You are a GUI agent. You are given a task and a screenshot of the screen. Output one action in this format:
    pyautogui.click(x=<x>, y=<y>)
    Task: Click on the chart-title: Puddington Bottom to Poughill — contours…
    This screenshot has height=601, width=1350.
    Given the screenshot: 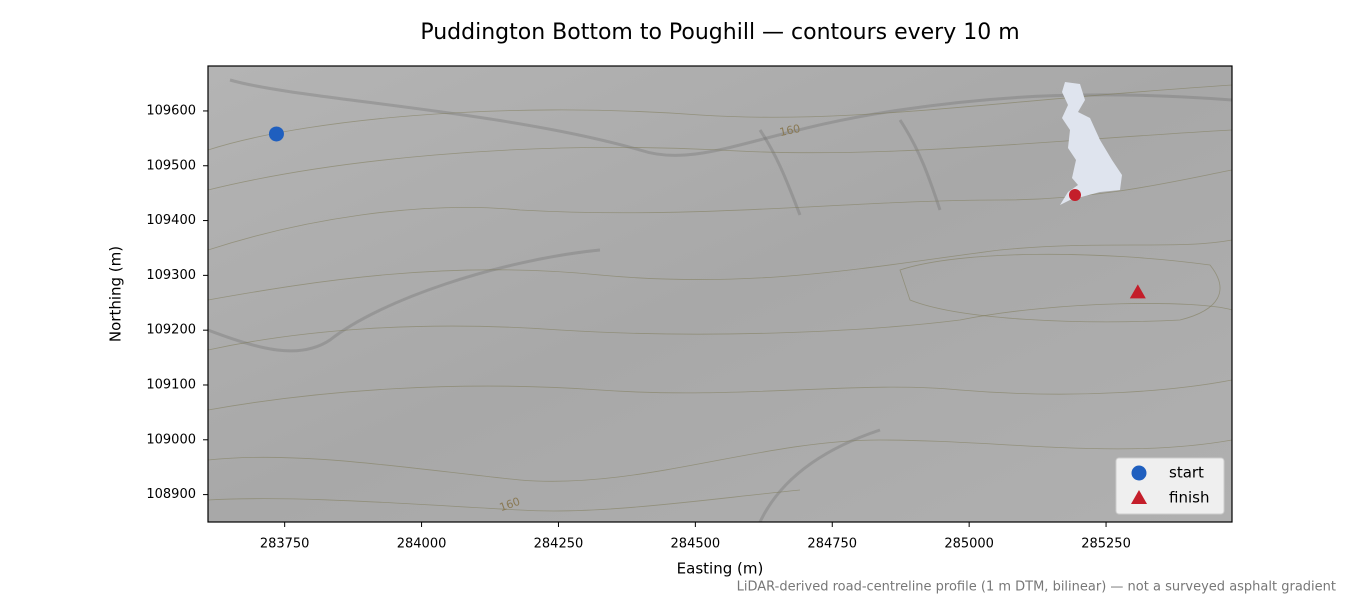 What is the action you would take?
    pyautogui.click(x=719, y=32)
    